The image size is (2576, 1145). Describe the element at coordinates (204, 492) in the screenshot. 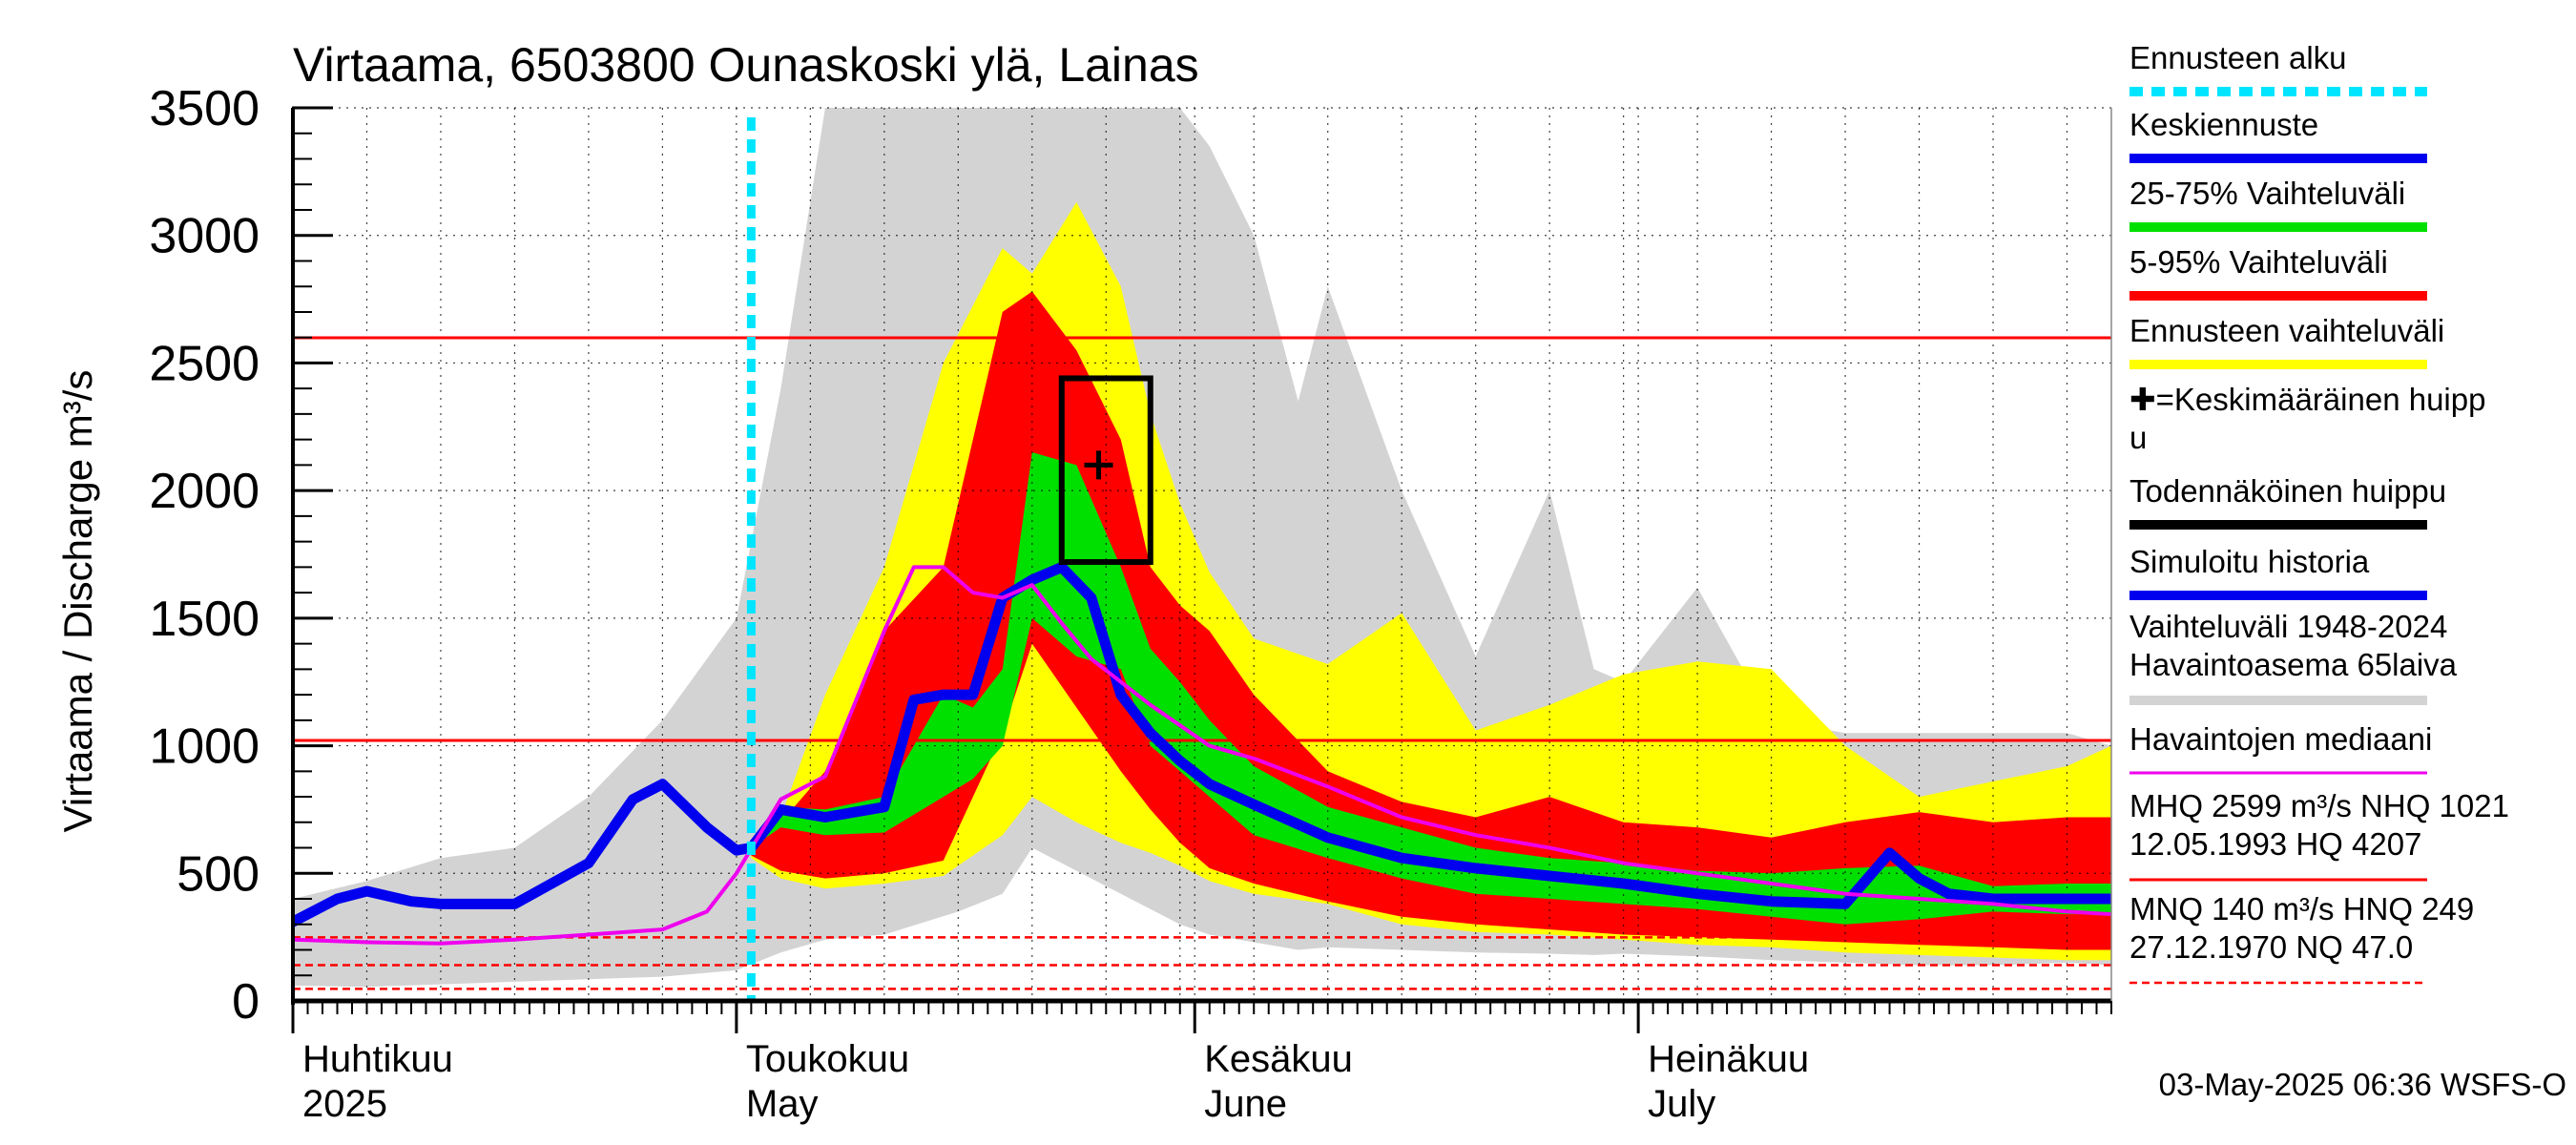

I see `y-tick-label: 2000` at that location.